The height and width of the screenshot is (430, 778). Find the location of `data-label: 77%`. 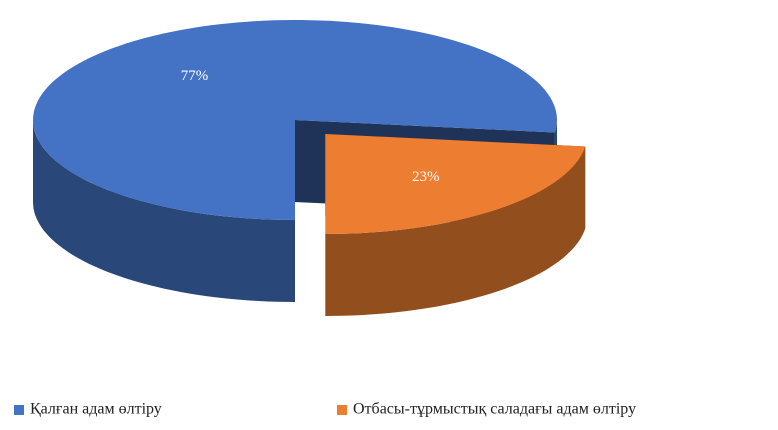

data-label: 77% is located at coordinates (195, 76).